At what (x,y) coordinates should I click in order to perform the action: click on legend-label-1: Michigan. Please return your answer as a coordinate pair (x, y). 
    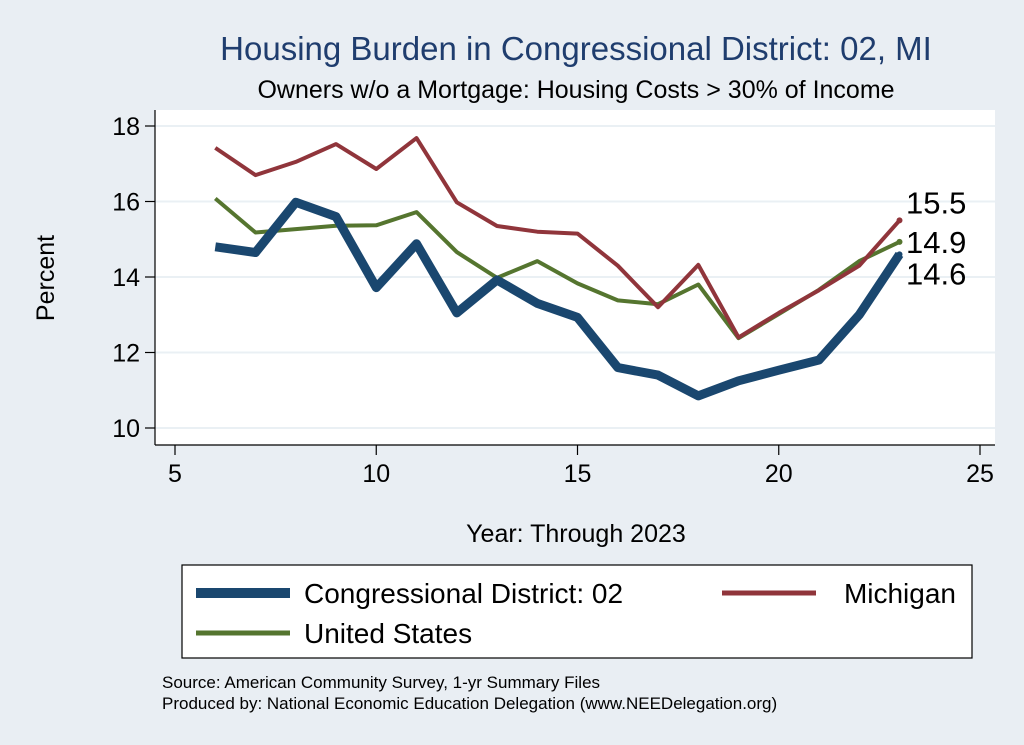
    Looking at the image, I should click on (900, 593).